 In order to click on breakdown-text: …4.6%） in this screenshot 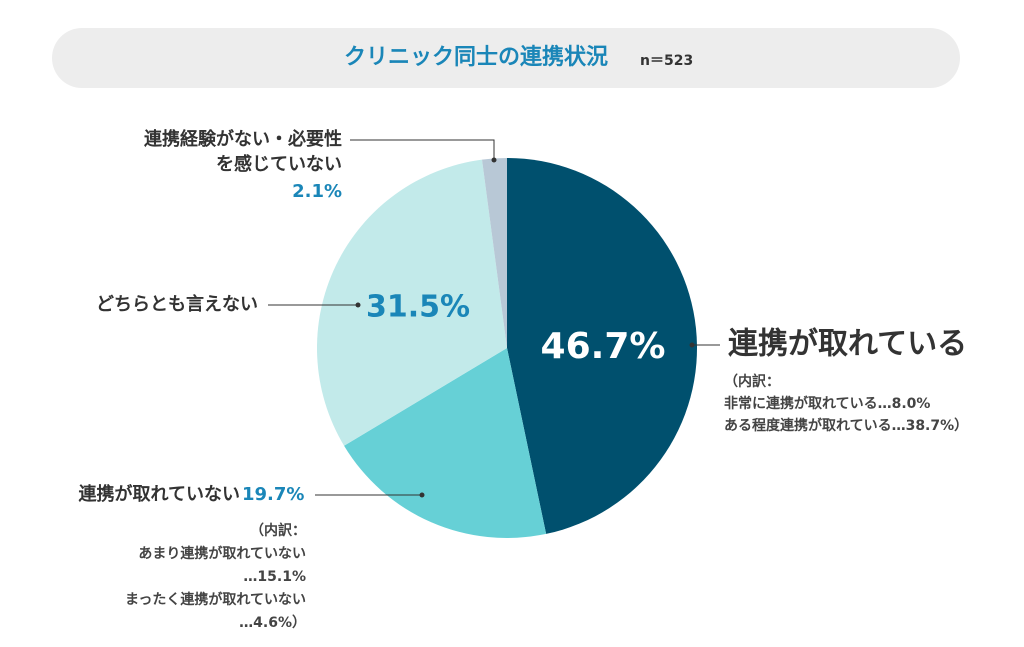, I will do `click(272, 623)`.